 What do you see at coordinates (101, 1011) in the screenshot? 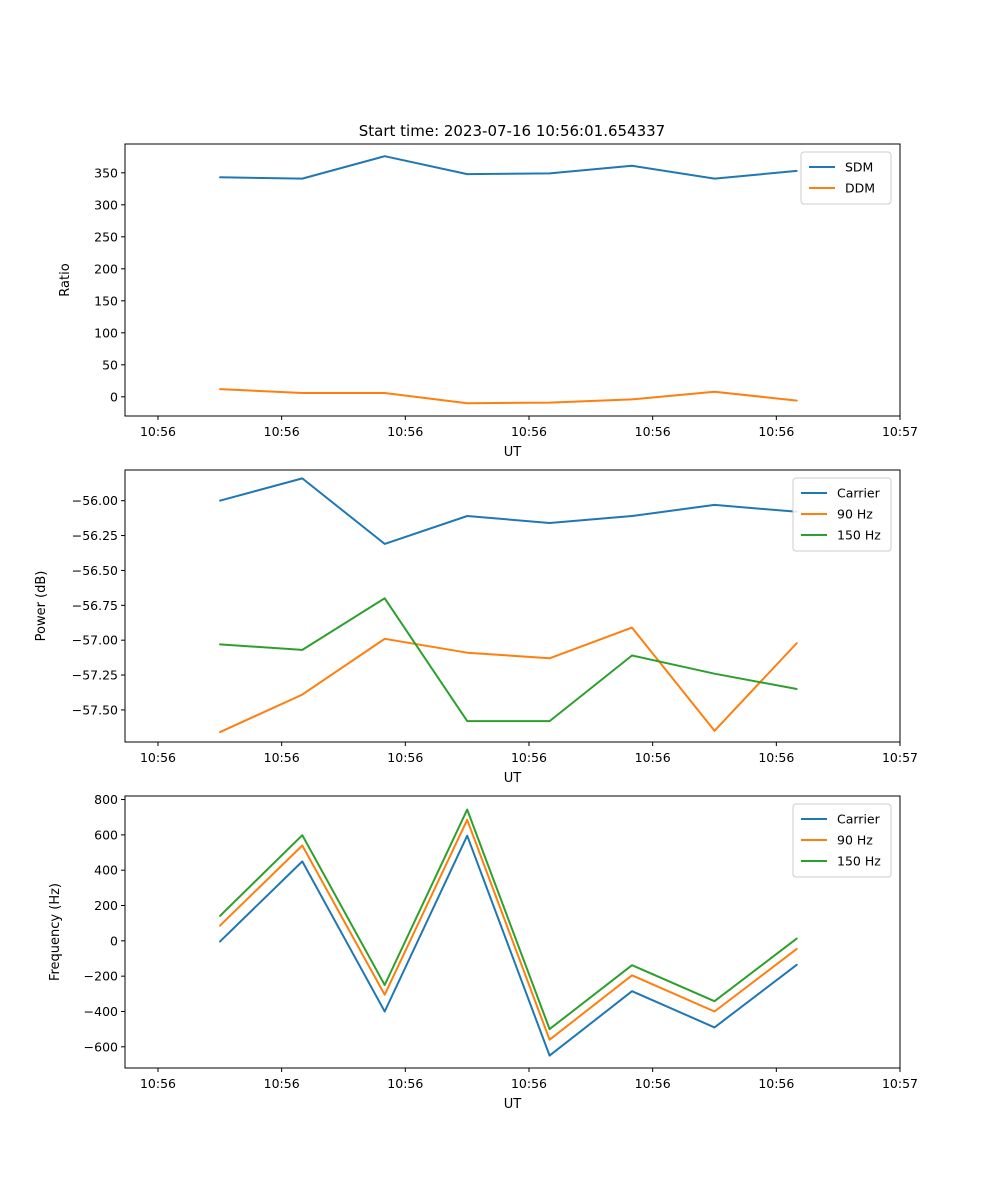
I see `frequency-ytick-label: −400` at bounding box center [101, 1011].